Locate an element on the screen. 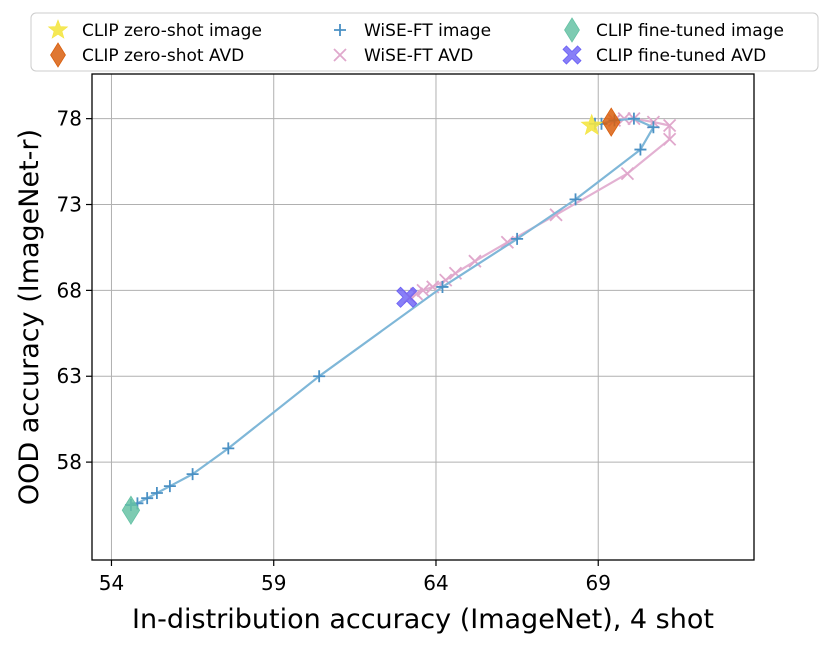 Image resolution: width=830 pixels, height=651 pixels. legend-item-clip-zero-shot-image: CLIP zero-shot image is located at coordinates (154, 30).